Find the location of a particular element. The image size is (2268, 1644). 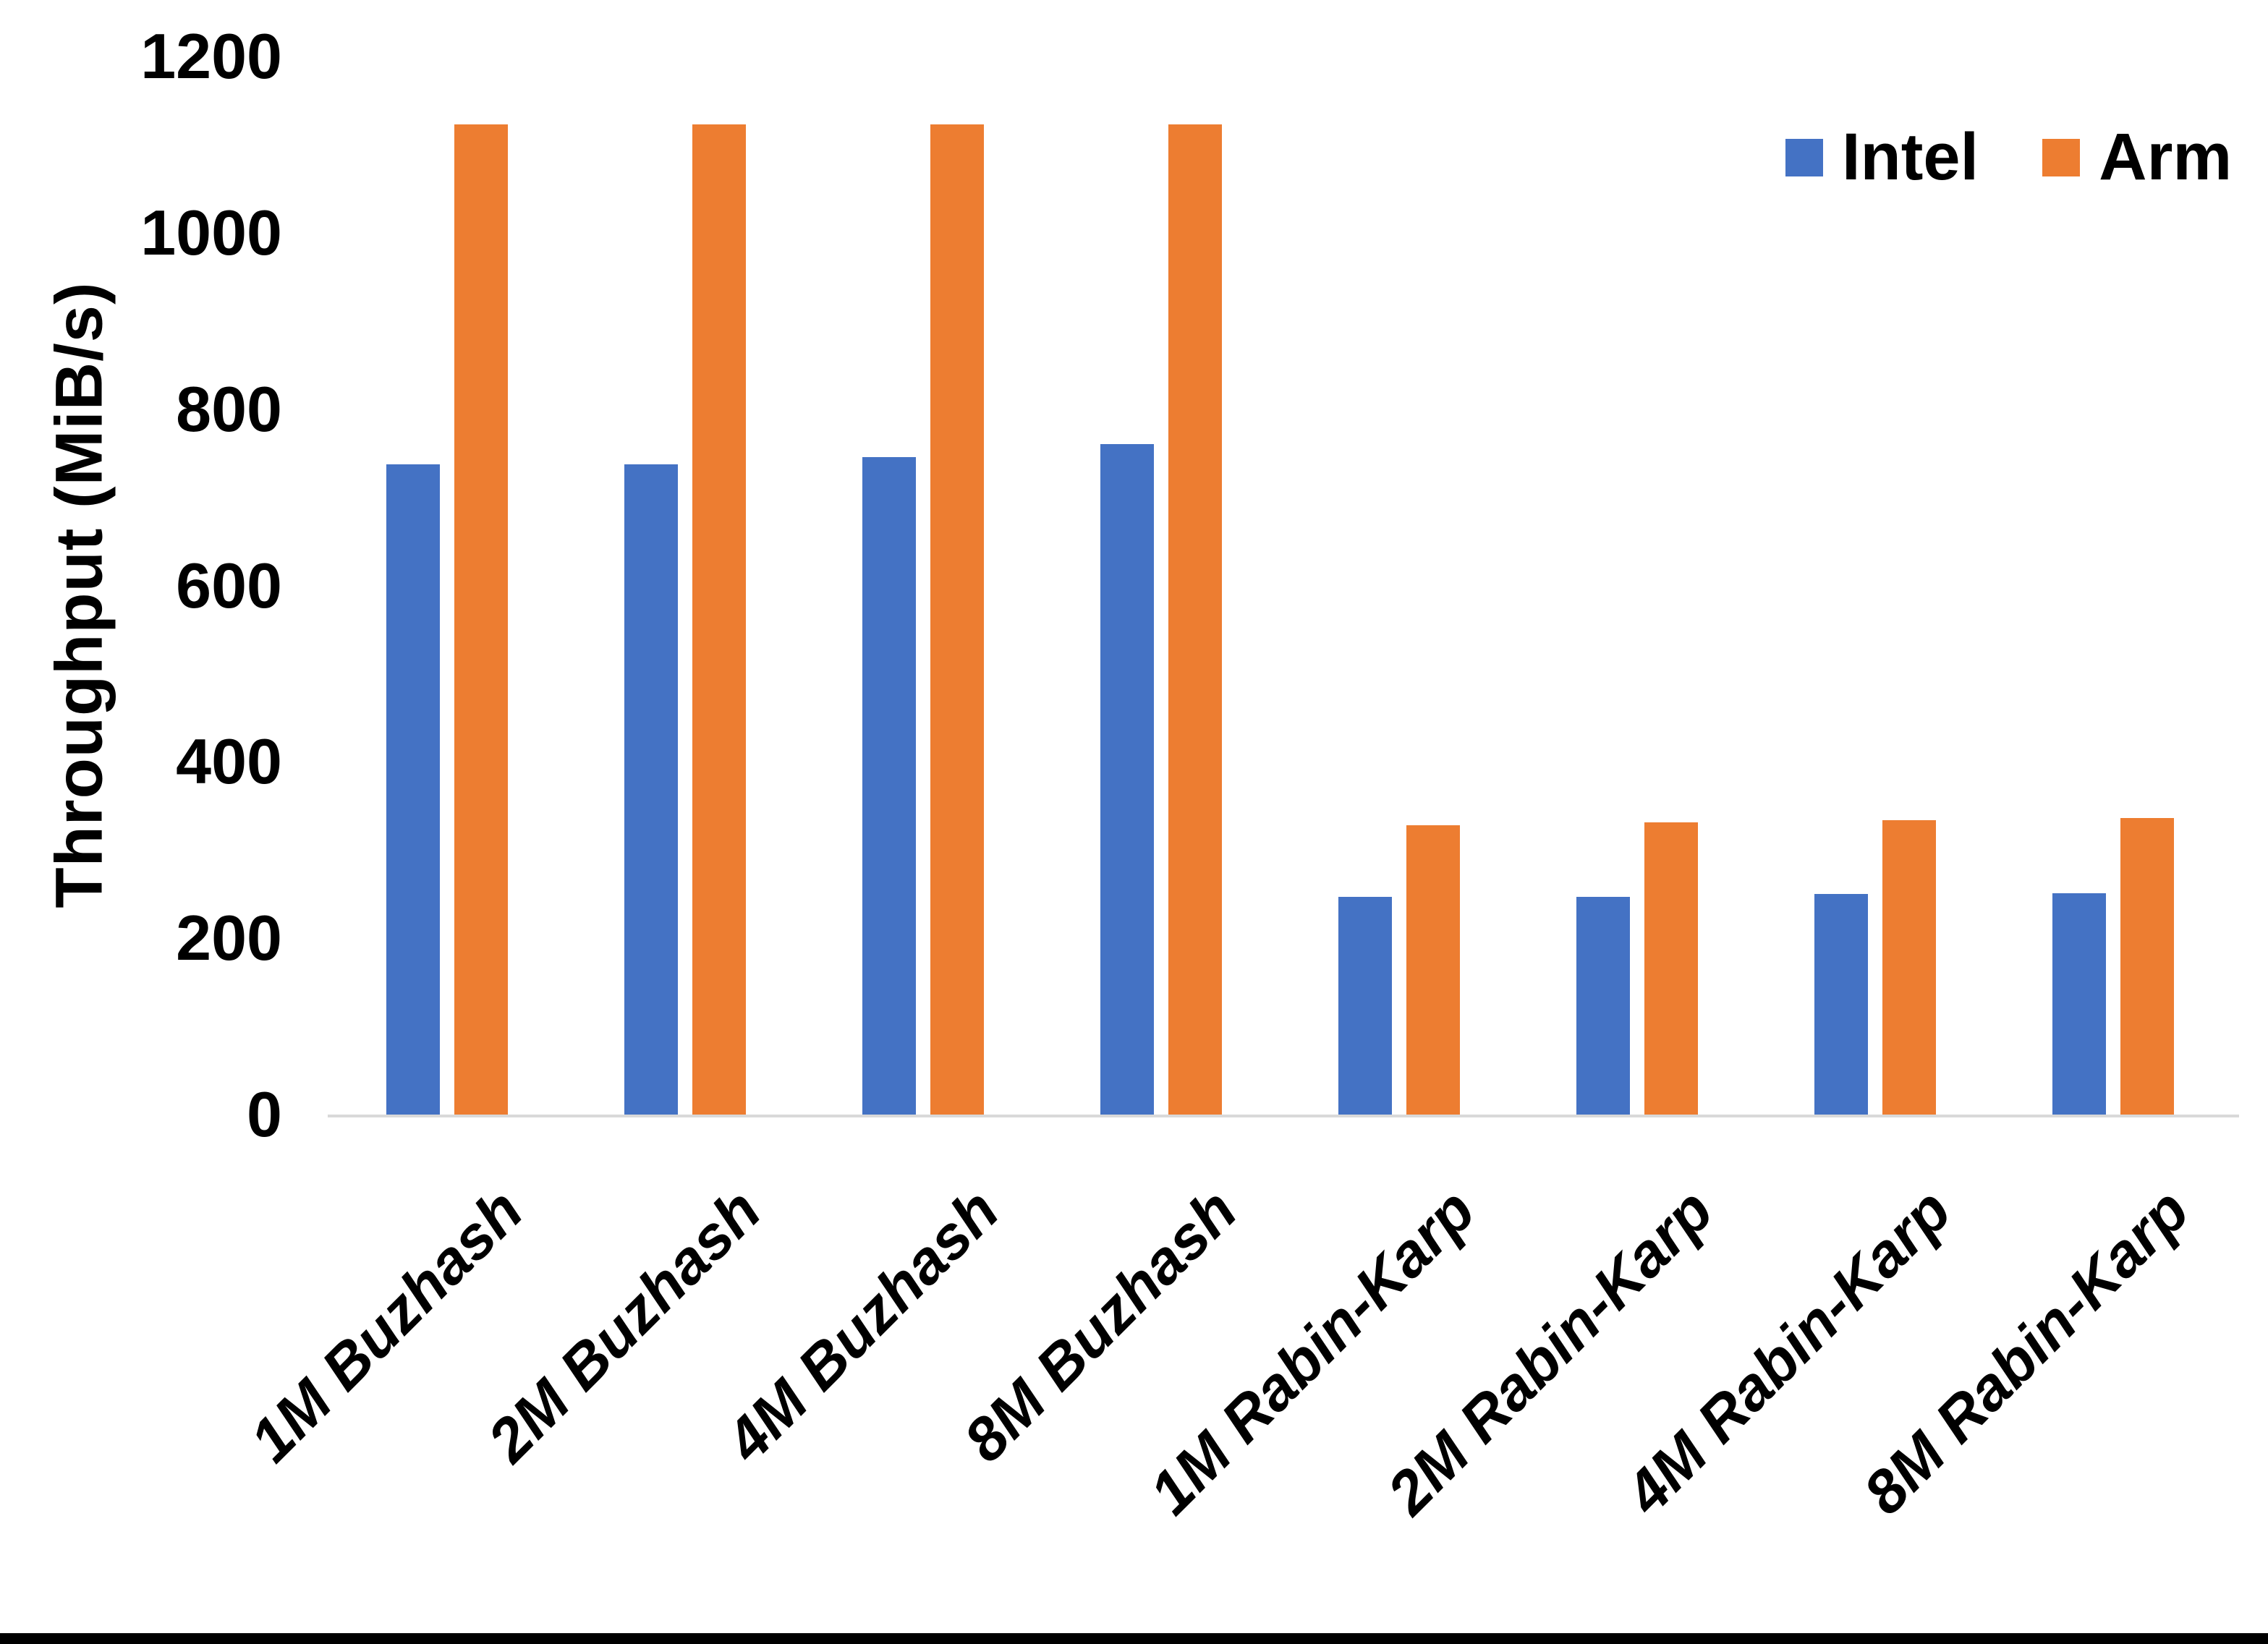

legend-item-intel: Intel is located at coordinates (1882, 157).